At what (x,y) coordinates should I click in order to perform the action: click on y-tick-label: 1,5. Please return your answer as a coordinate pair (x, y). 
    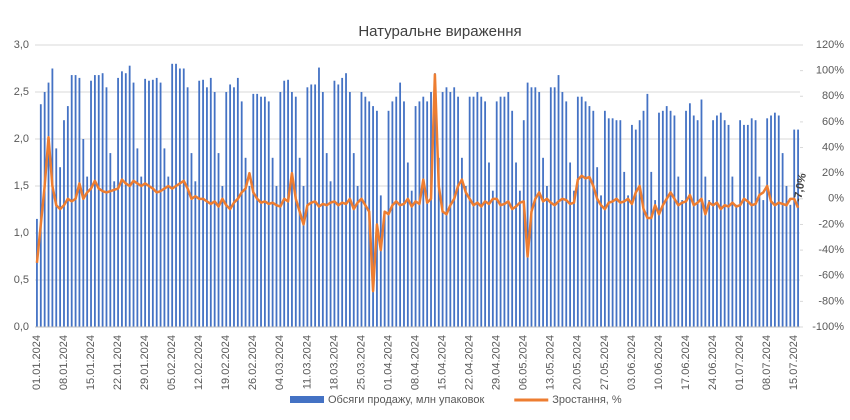
    Looking at the image, I should click on (21, 186).